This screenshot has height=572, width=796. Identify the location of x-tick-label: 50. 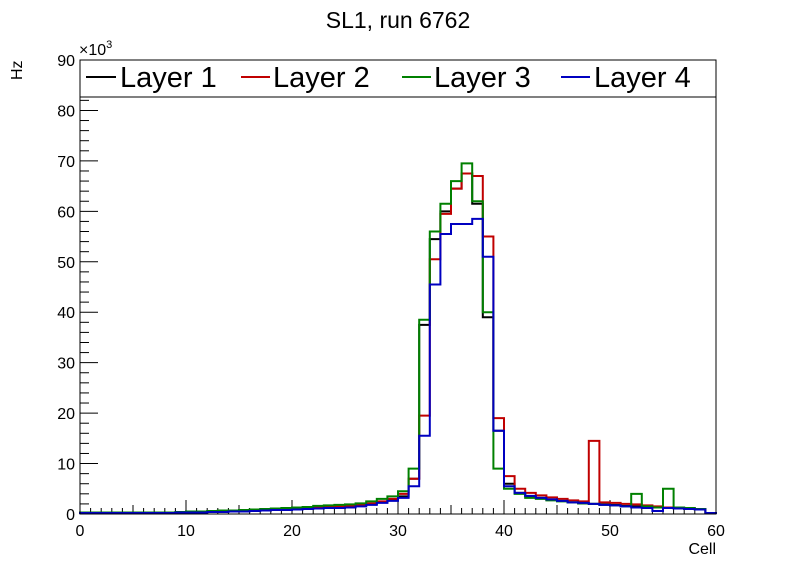
(610, 531).